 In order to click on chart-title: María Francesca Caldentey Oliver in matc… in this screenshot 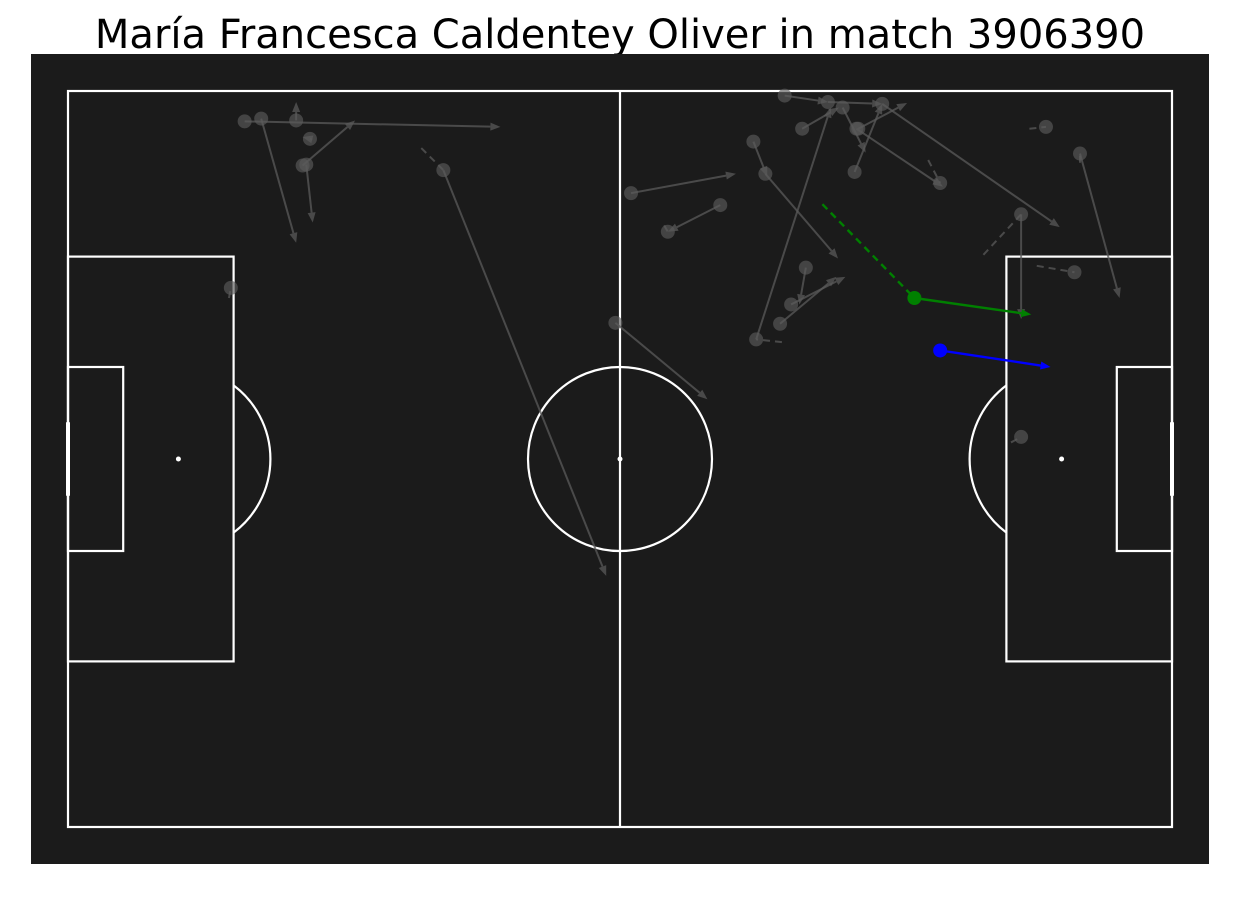, I will do `click(620, 35)`.